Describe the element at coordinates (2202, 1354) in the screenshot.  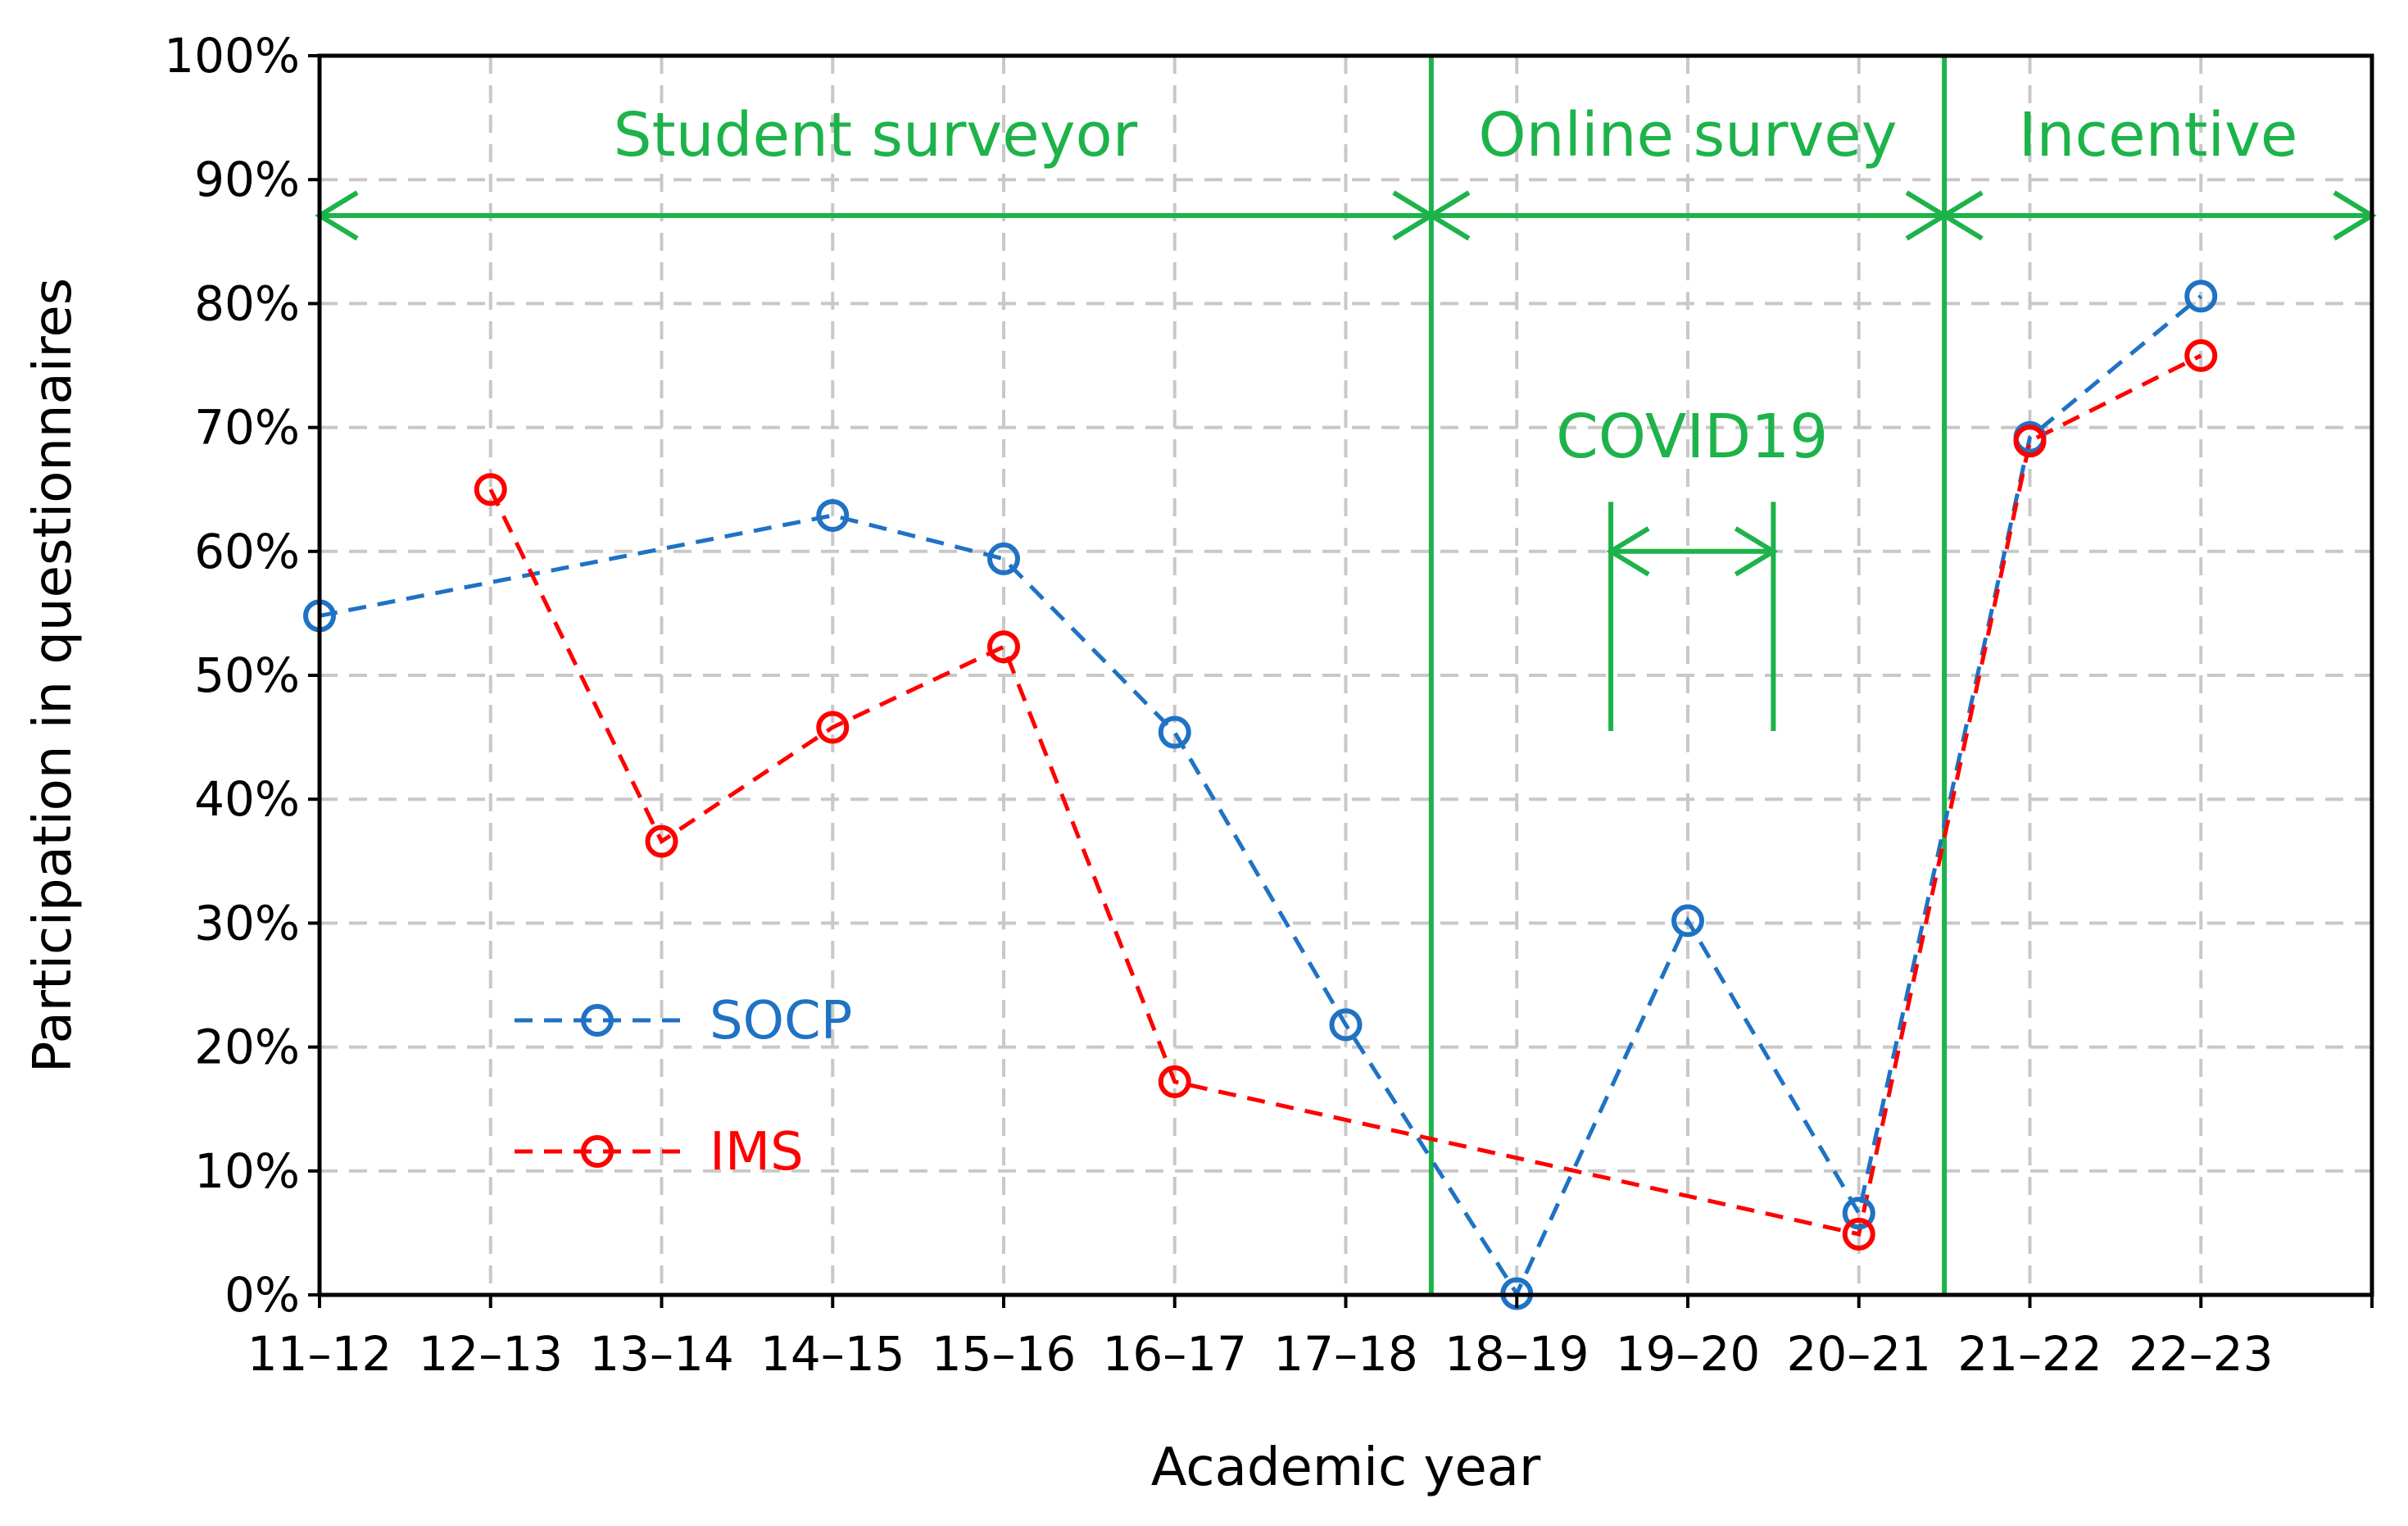
I see `x-tick-label: 22–23` at that location.